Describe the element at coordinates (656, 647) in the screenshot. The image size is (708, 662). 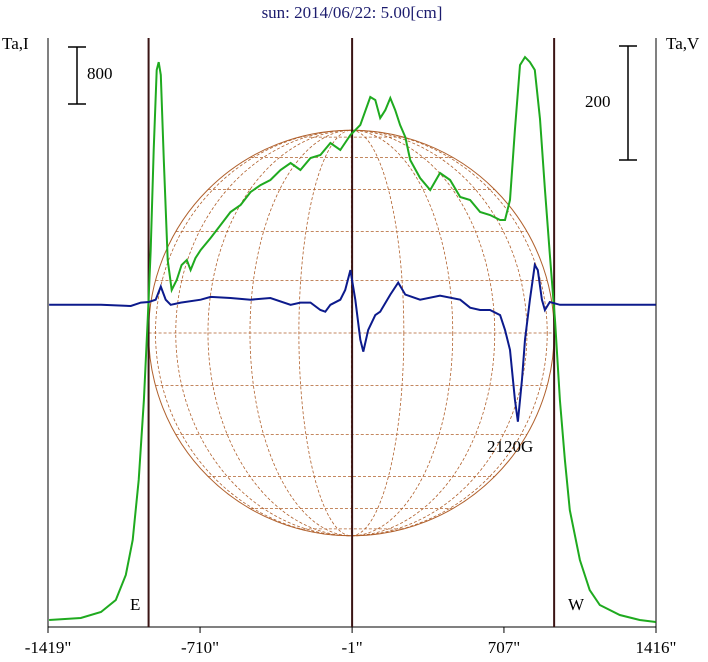
I see `x-tick-label: 1416"` at that location.